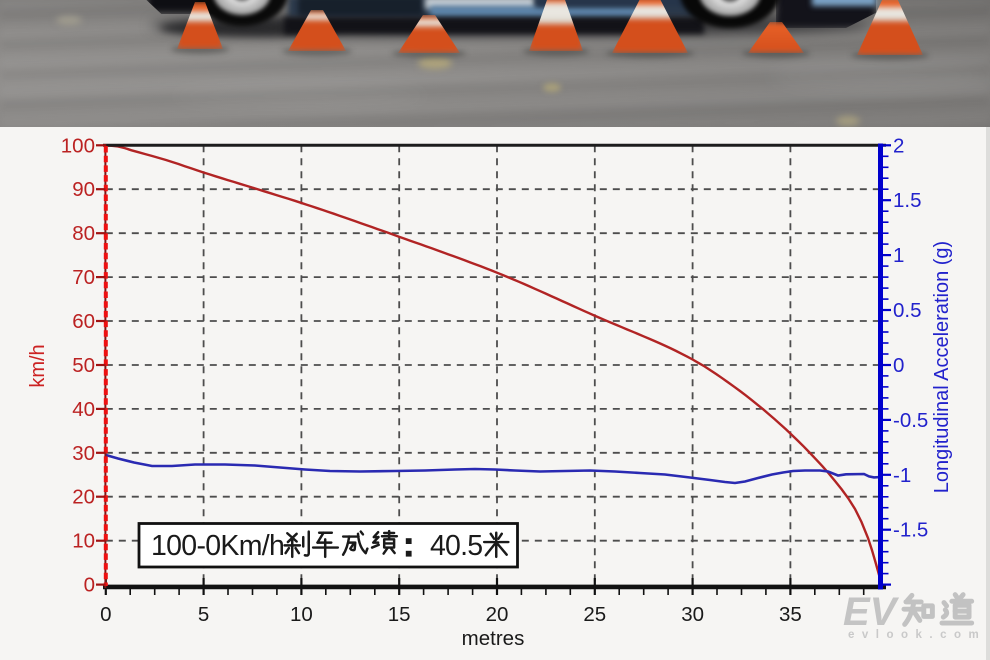 The width and height of the screenshot is (990, 660). What do you see at coordinates (203, 614) in the screenshot?
I see `svg-text: 5` at bounding box center [203, 614].